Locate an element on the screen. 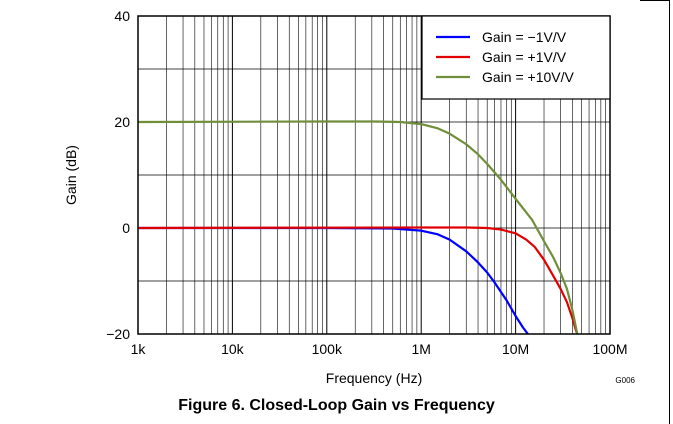 The image size is (673, 424). legend-label-3: Gain = +10V/V is located at coordinates (528, 77).